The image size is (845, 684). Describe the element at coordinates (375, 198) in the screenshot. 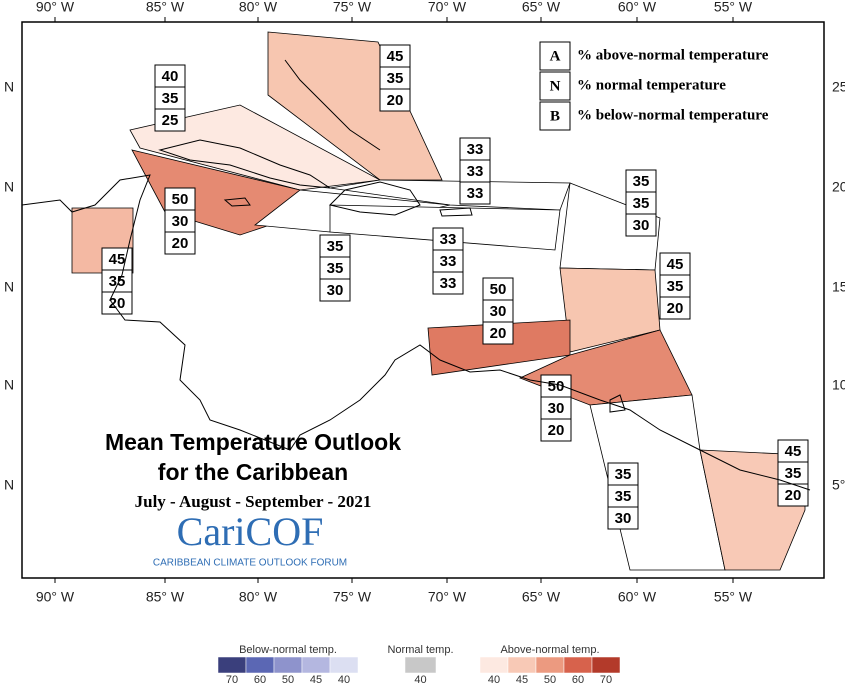

I see `hispaniola` at that location.